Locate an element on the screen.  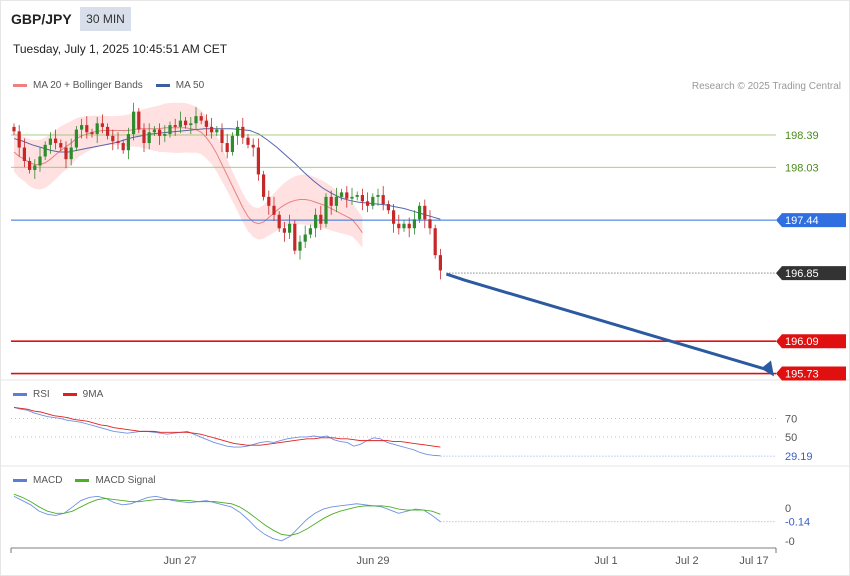
legend-item-macd: MACD is located at coordinates (37, 480).